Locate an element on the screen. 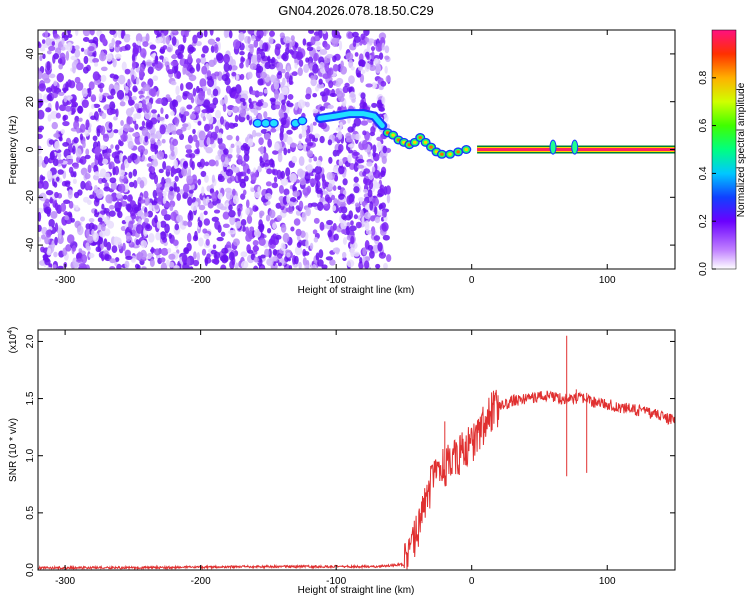 This screenshot has width=750, height=600. y-tick-label: -20 is located at coordinates (30, 197).